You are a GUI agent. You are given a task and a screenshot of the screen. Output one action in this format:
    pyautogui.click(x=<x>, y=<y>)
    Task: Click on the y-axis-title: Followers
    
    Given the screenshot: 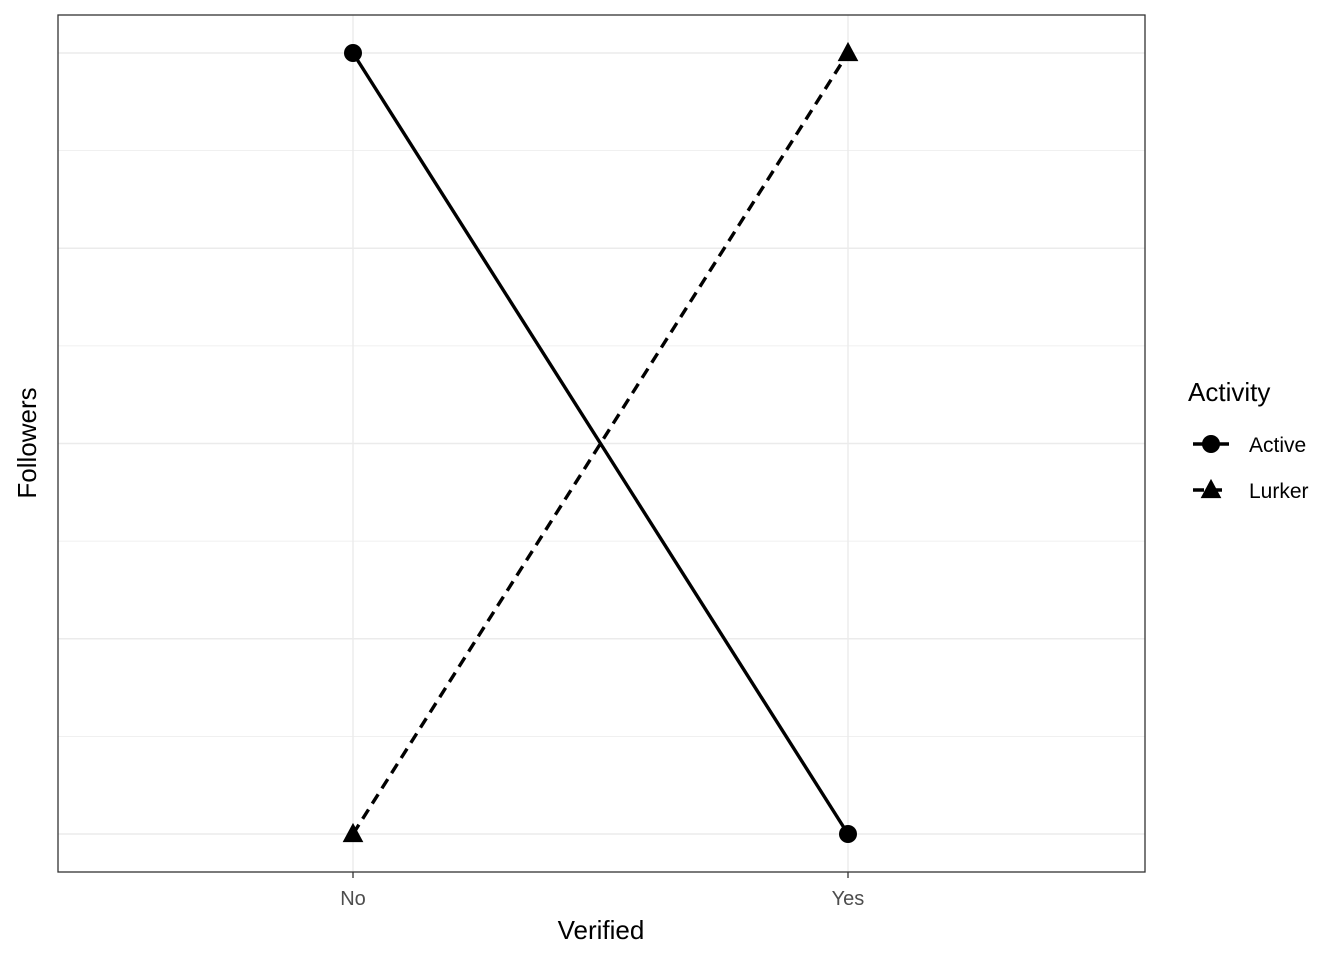 What is the action you would take?
    pyautogui.click(x=27, y=442)
    